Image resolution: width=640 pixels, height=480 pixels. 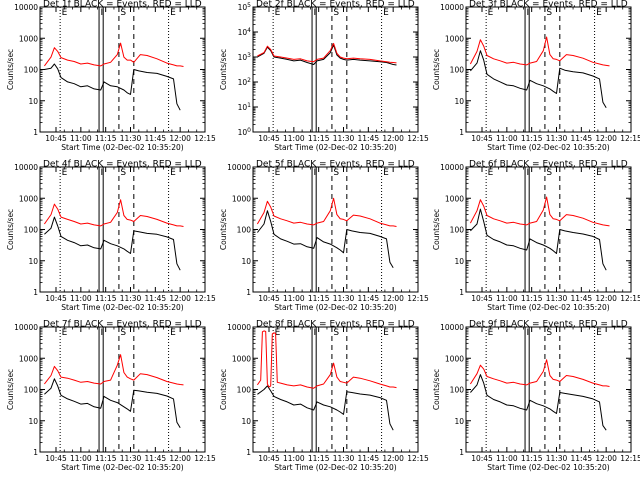 What do you see at coordinates (482, 138) in the screenshot?
I see `x-tick-label: 10:45` at bounding box center [482, 138].